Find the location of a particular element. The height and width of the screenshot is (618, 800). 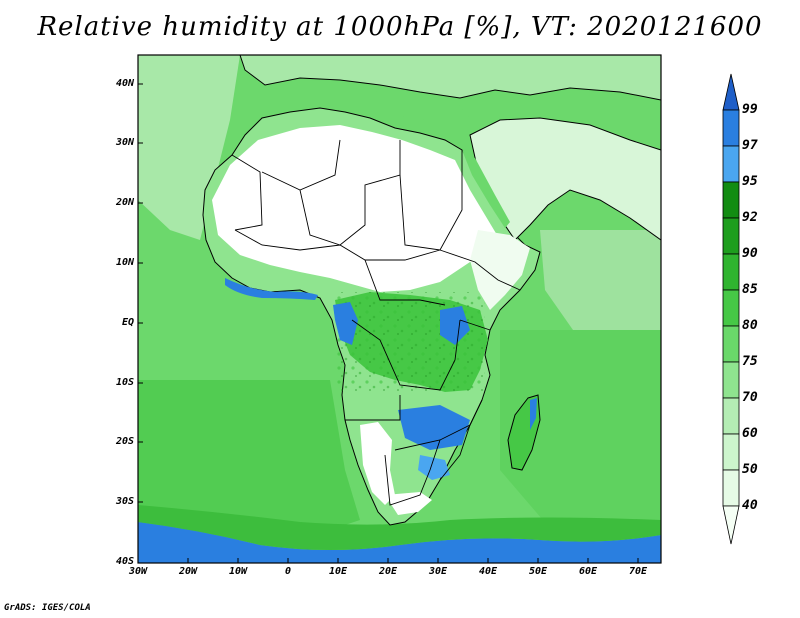

colorbar-top-arrow is located at coordinates (731, 92).